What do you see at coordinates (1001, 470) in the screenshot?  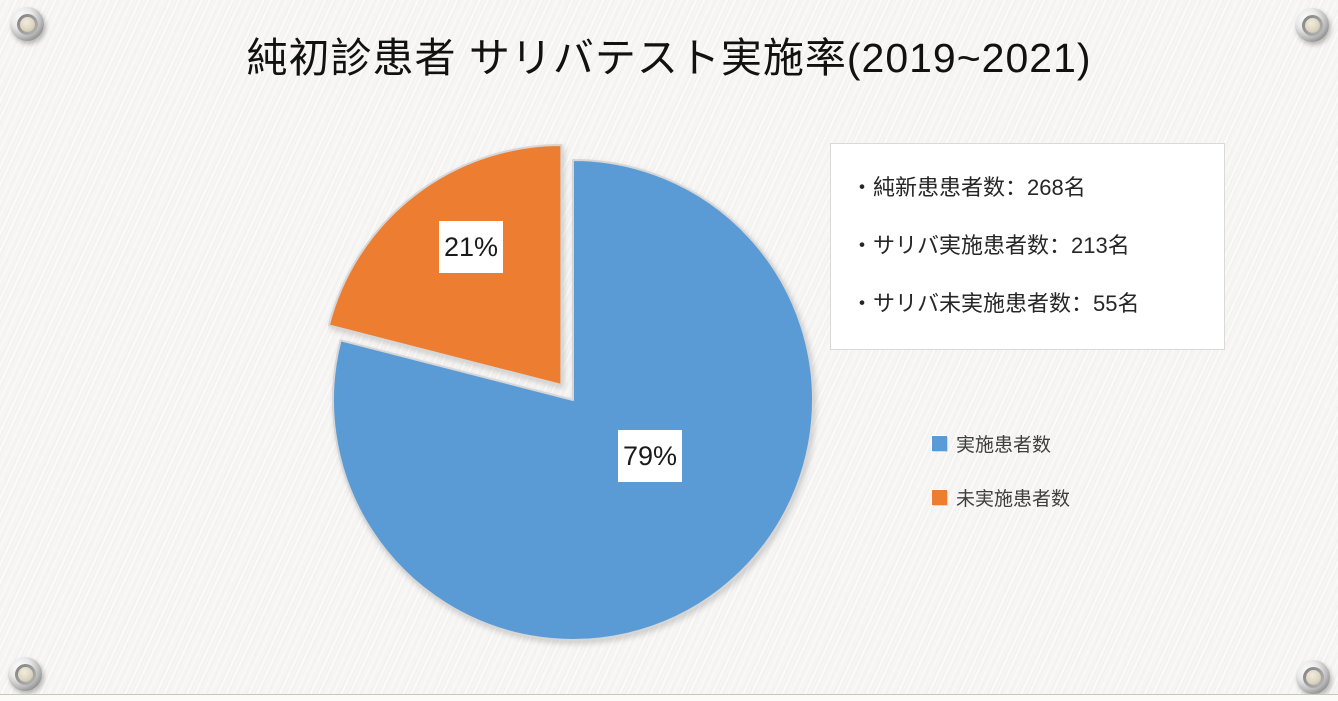 I see `chart-legend: 実施患者数 未実施患者数` at bounding box center [1001, 470].